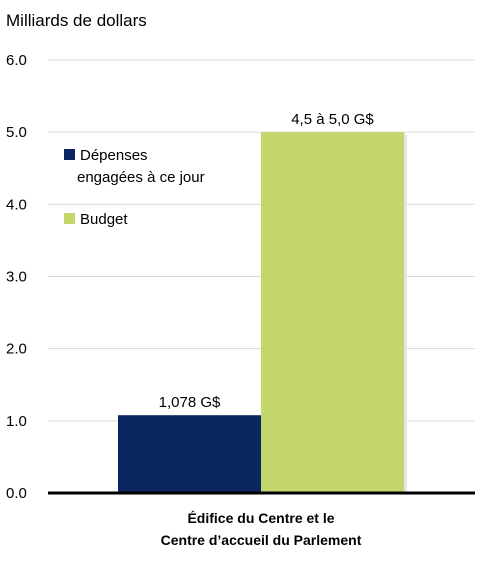  What do you see at coordinates (76, 20) in the screenshot?
I see `y-axis-title: Milliards de dollars` at bounding box center [76, 20].